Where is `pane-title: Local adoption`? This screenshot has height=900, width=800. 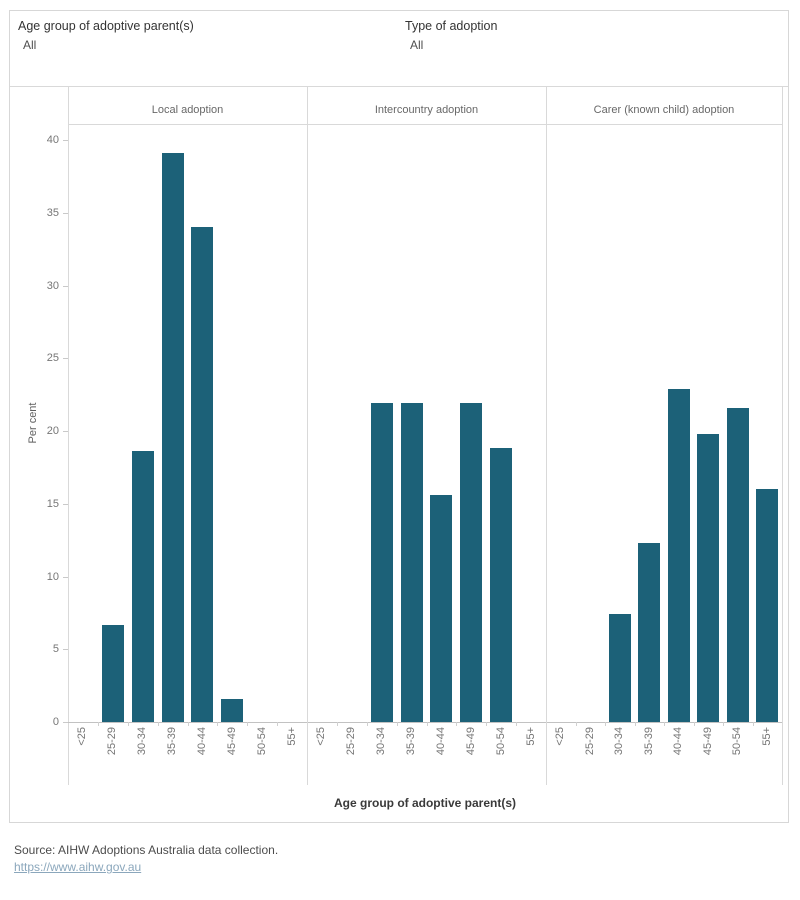 pane-title: Local adoption is located at coordinates (187, 110).